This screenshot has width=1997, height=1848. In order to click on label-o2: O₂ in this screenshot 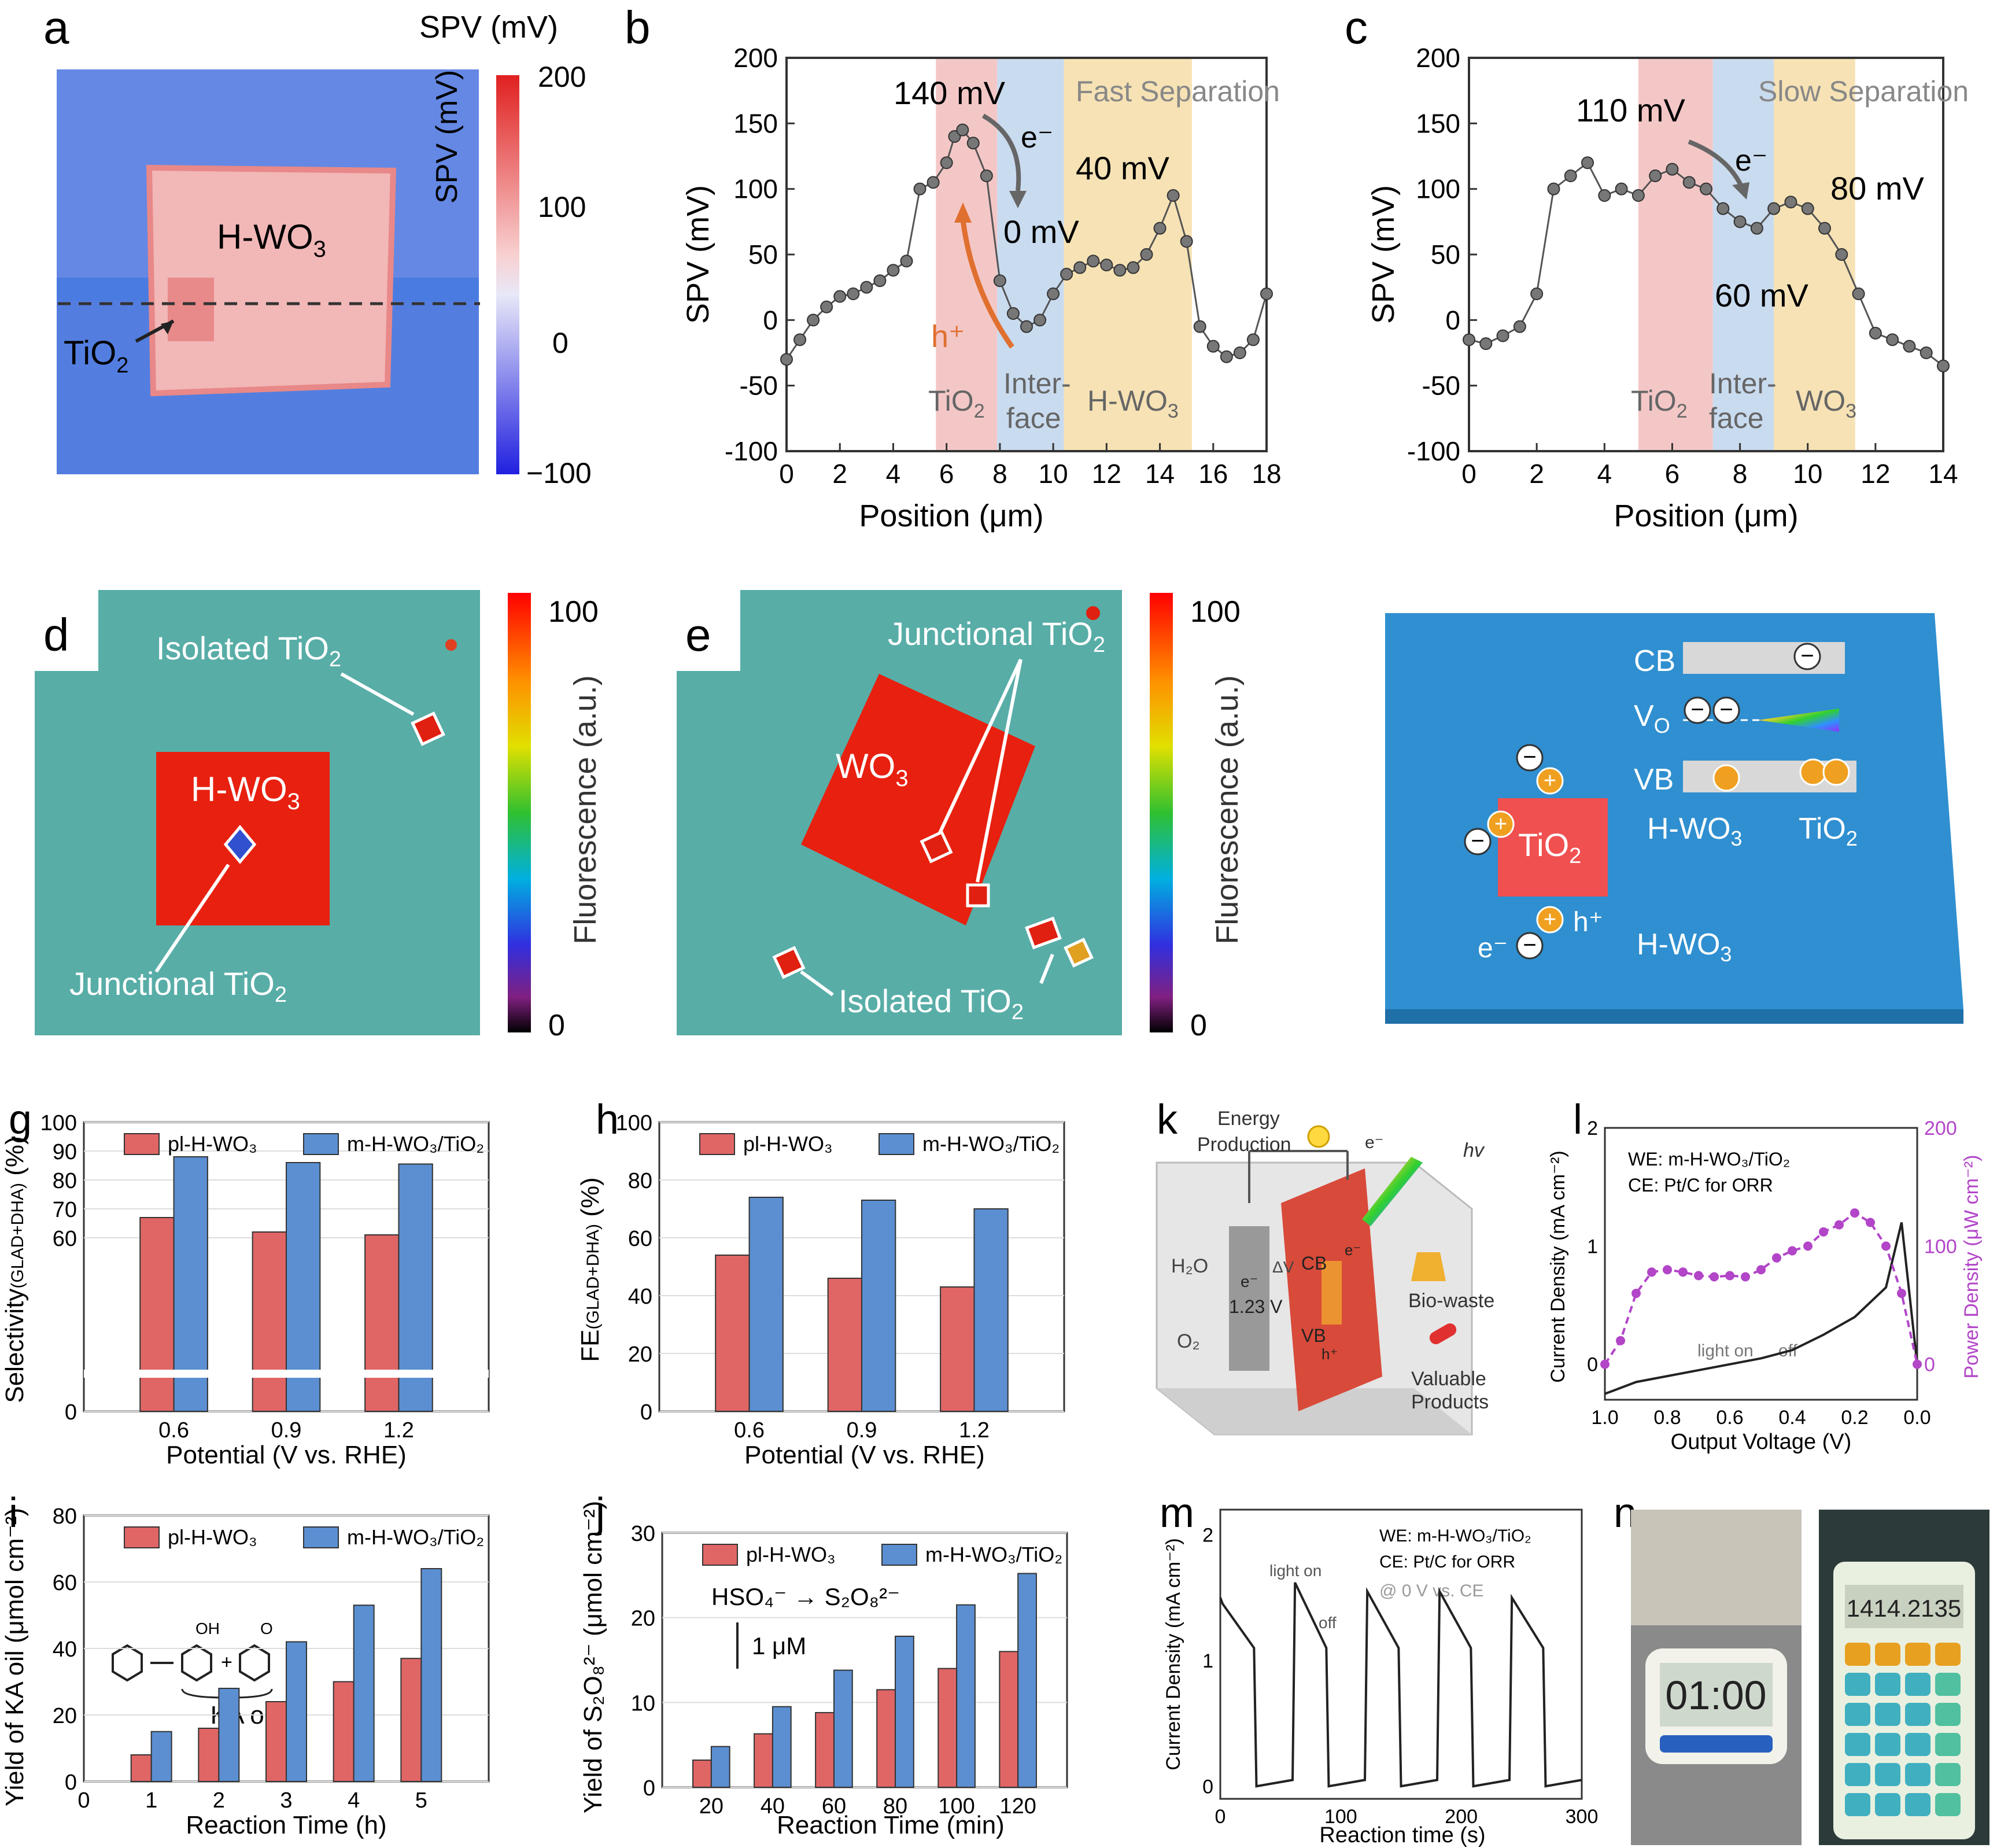, I will do `click(1189, 1341)`.